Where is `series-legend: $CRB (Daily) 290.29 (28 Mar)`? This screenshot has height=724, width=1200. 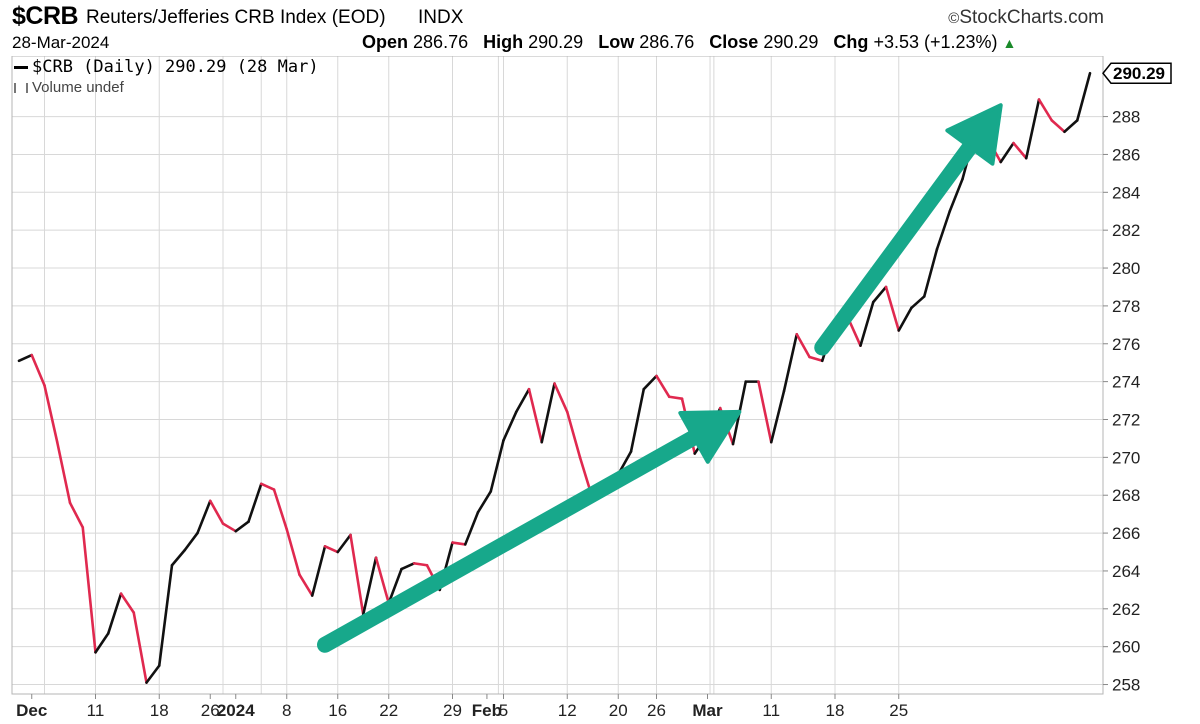
series-legend: $CRB (Daily) 290.29 (28 Mar) is located at coordinates (166, 67).